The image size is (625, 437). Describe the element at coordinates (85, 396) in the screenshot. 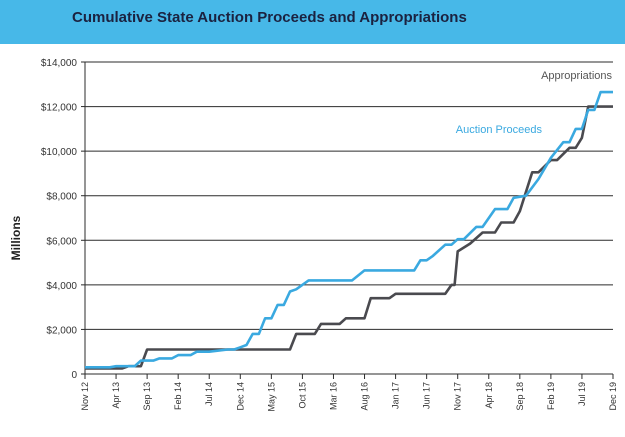

I see `x-tick-label: Nov 12` at that location.